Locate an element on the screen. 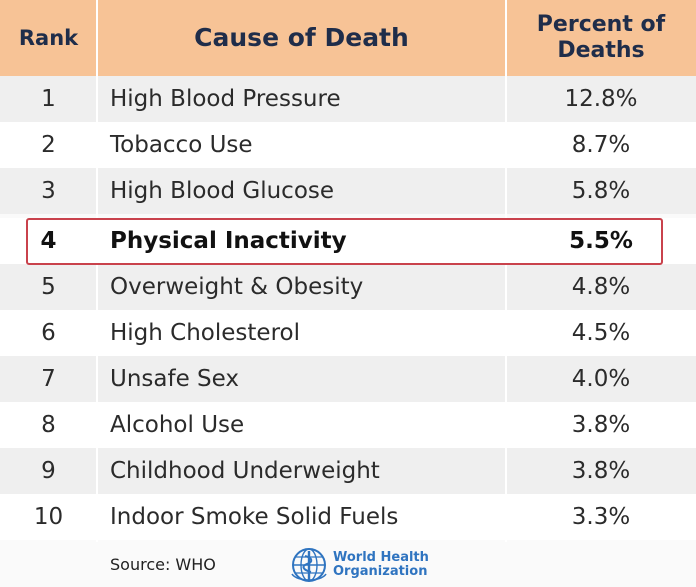 The width and height of the screenshot is (696, 587). row-cause: Alcohol Use is located at coordinates (177, 425).